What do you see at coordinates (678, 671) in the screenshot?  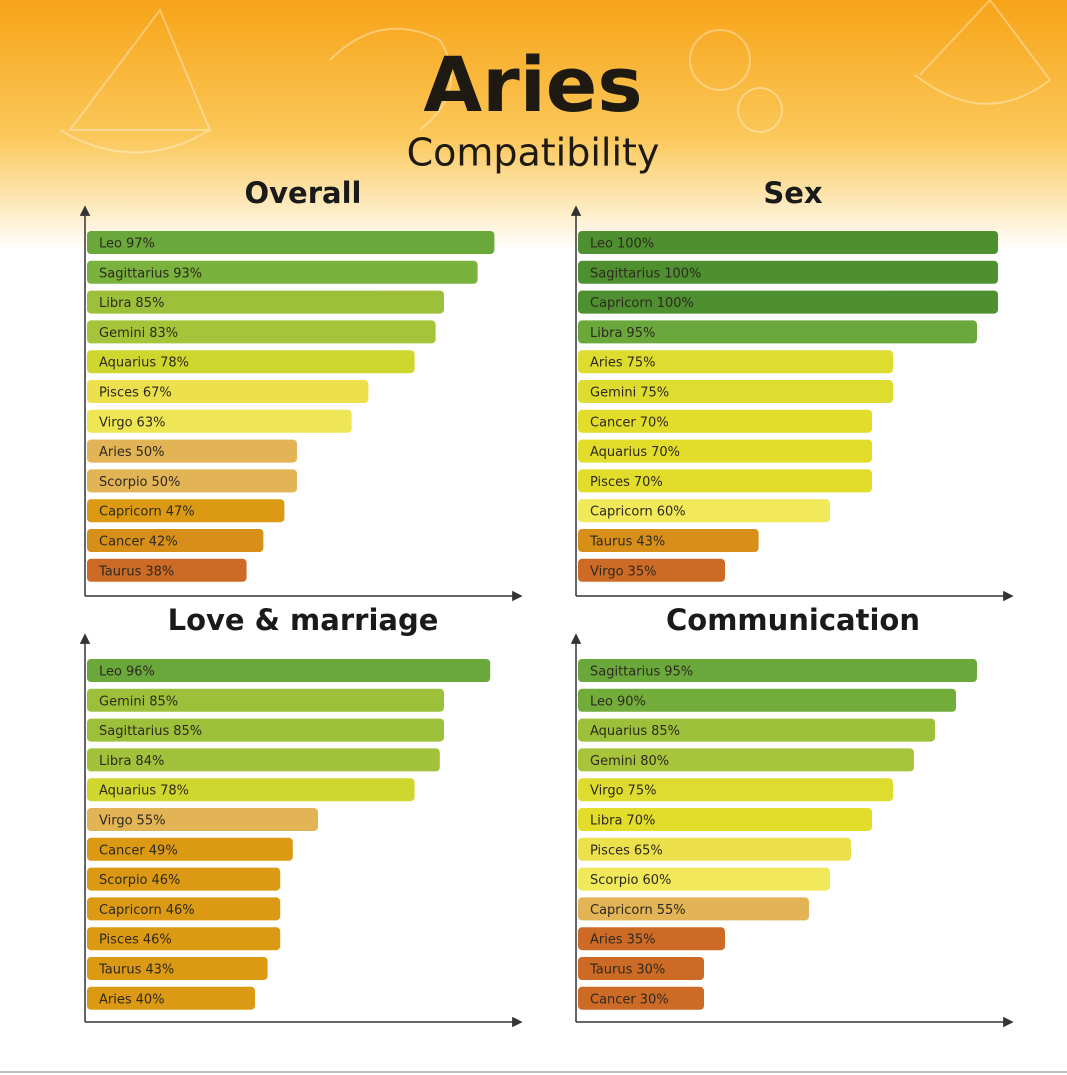 I see `value-label: 95%` at bounding box center [678, 671].